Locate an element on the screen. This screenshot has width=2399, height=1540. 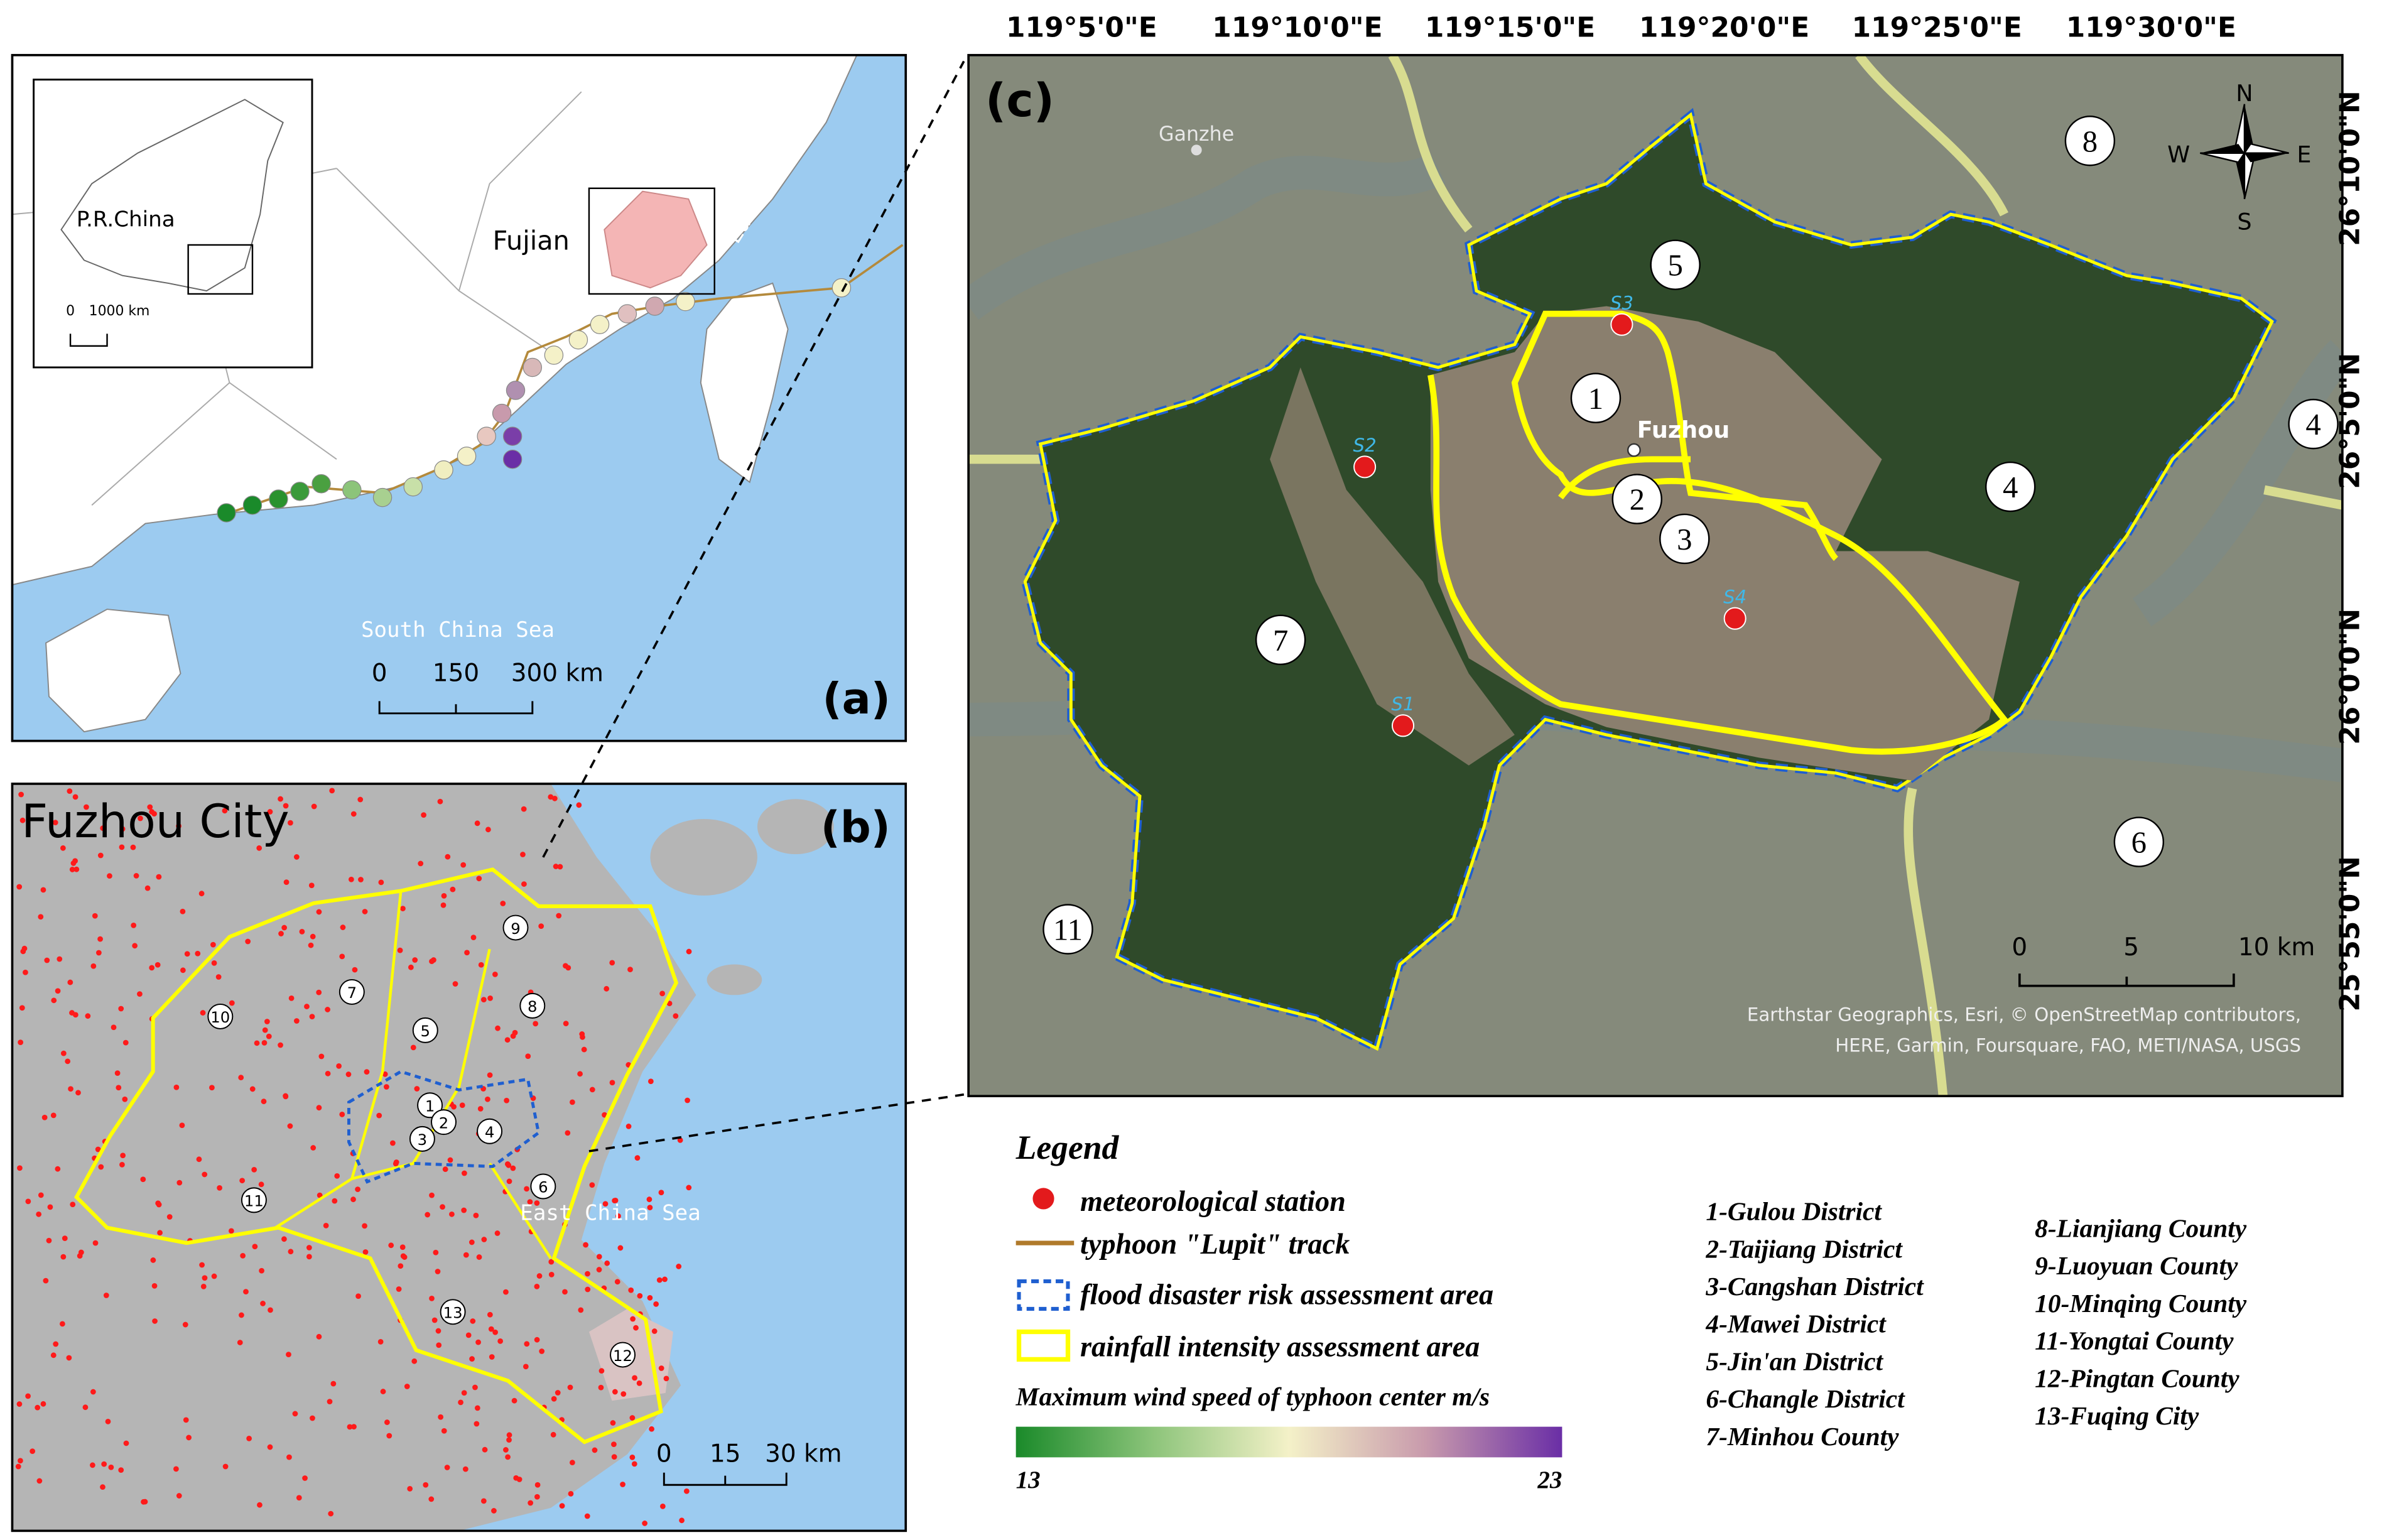
district-number: 11 is located at coordinates (1068, 930).